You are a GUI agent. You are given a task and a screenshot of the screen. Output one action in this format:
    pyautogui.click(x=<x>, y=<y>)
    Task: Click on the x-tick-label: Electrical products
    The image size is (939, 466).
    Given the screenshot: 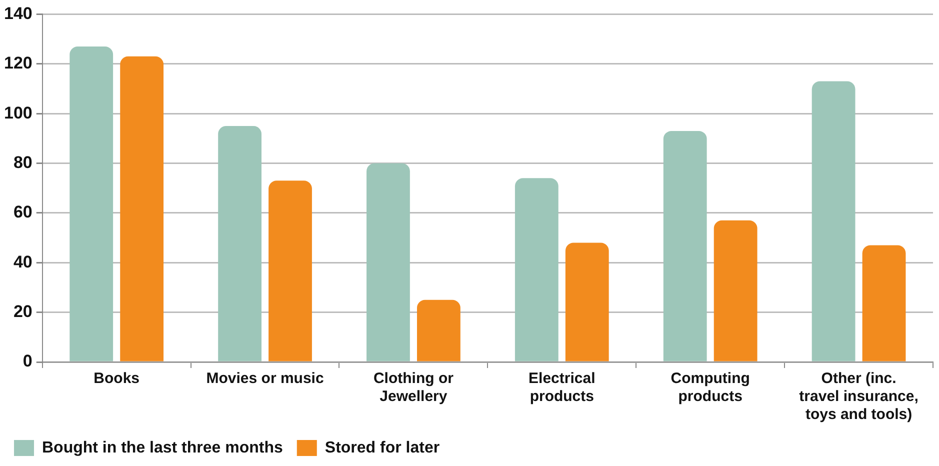 What is the action you would take?
    pyautogui.click(x=562, y=388)
    